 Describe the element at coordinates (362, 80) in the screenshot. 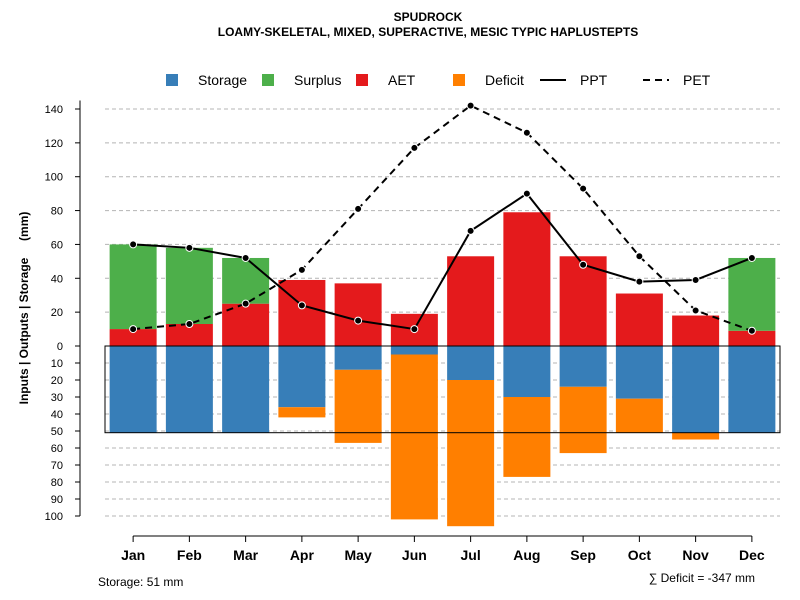

I see `legend-swatch-aet` at that location.